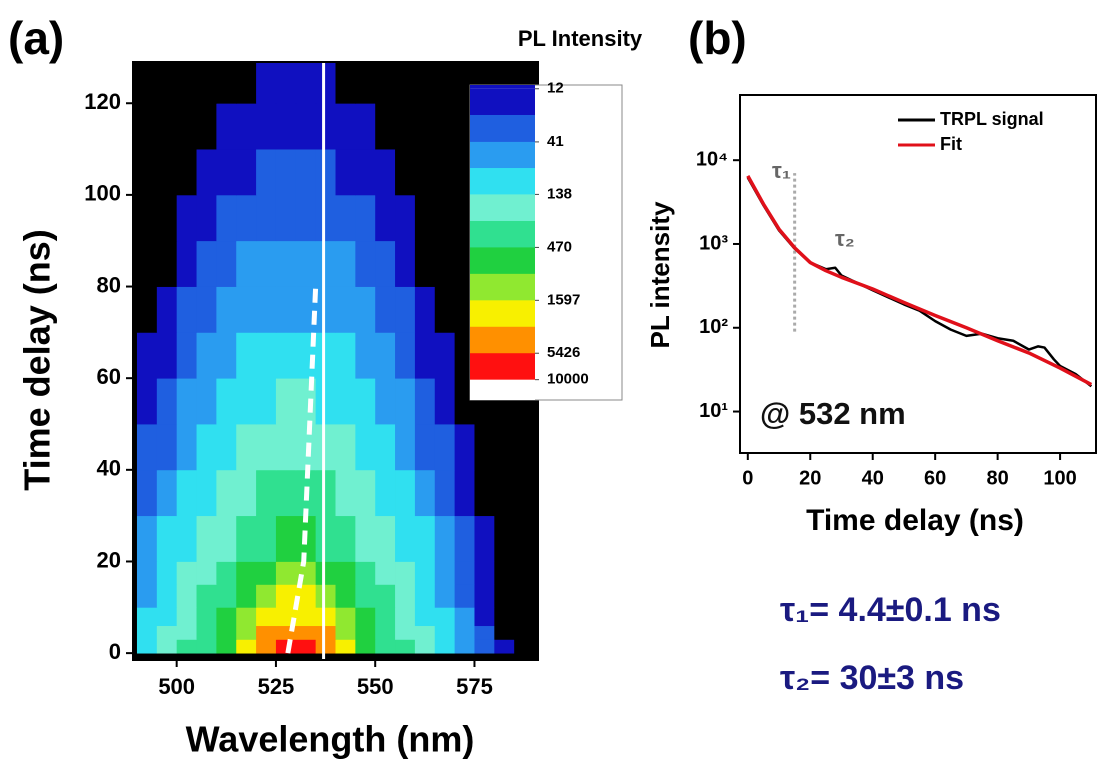  What do you see at coordinates (474, 686) in the screenshot?
I see `x-tick-label: 575` at bounding box center [474, 686].